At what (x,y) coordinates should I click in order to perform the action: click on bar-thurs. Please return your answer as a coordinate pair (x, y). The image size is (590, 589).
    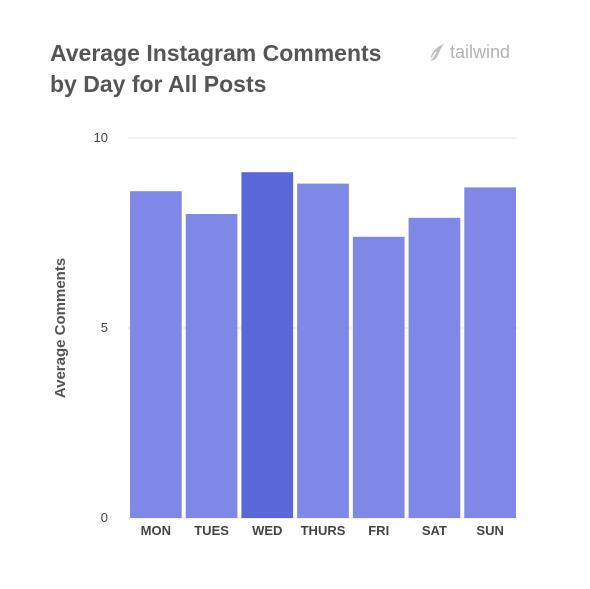
    Looking at the image, I should click on (323, 350).